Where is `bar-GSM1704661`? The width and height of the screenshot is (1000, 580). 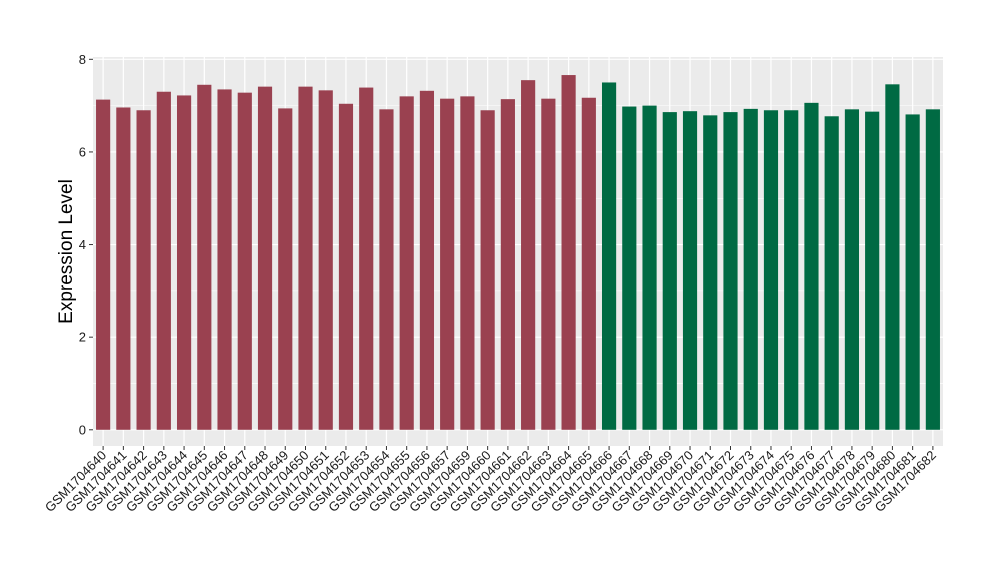
bar-GSM1704661 is located at coordinates (507, 264).